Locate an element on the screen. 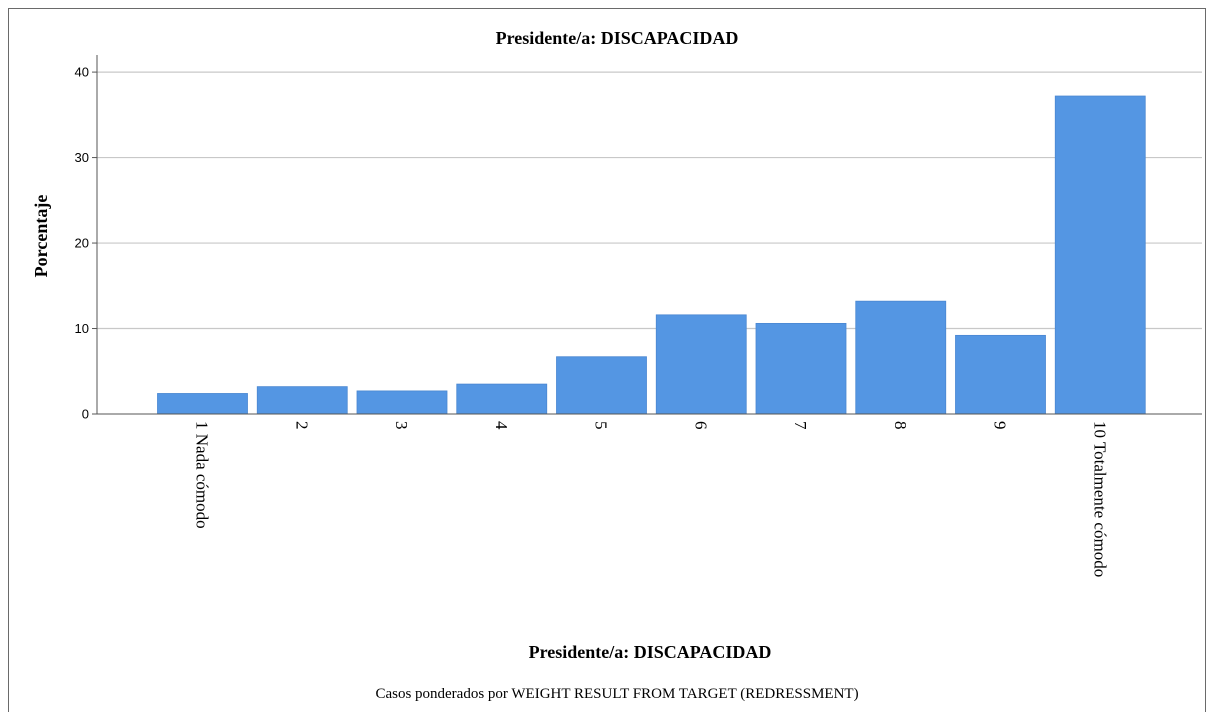 The height and width of the screenshot is (712, 1213). y-tick-label: 10 is located at coordinates (82, 328).